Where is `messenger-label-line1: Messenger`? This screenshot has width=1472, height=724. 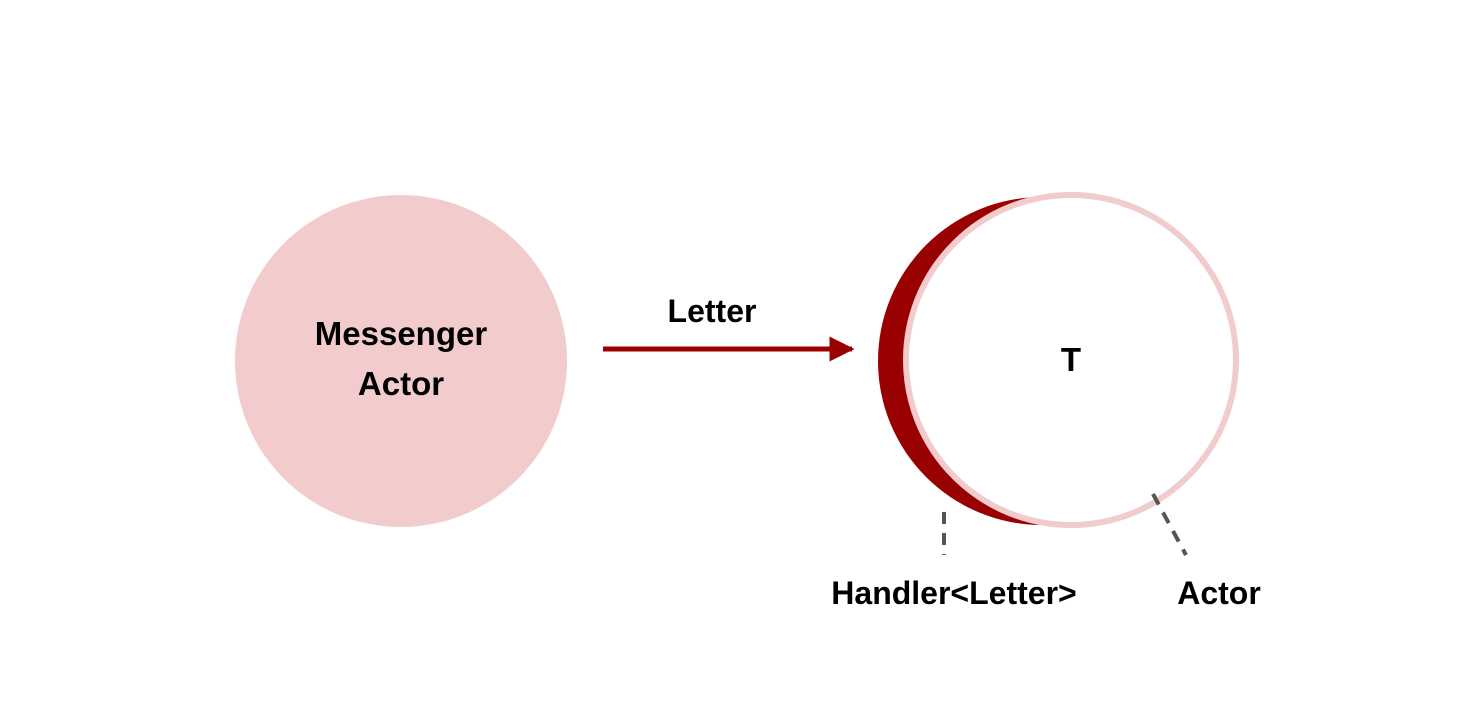
messenger-label-line1: Messenger is located at coordinates (401, 333).